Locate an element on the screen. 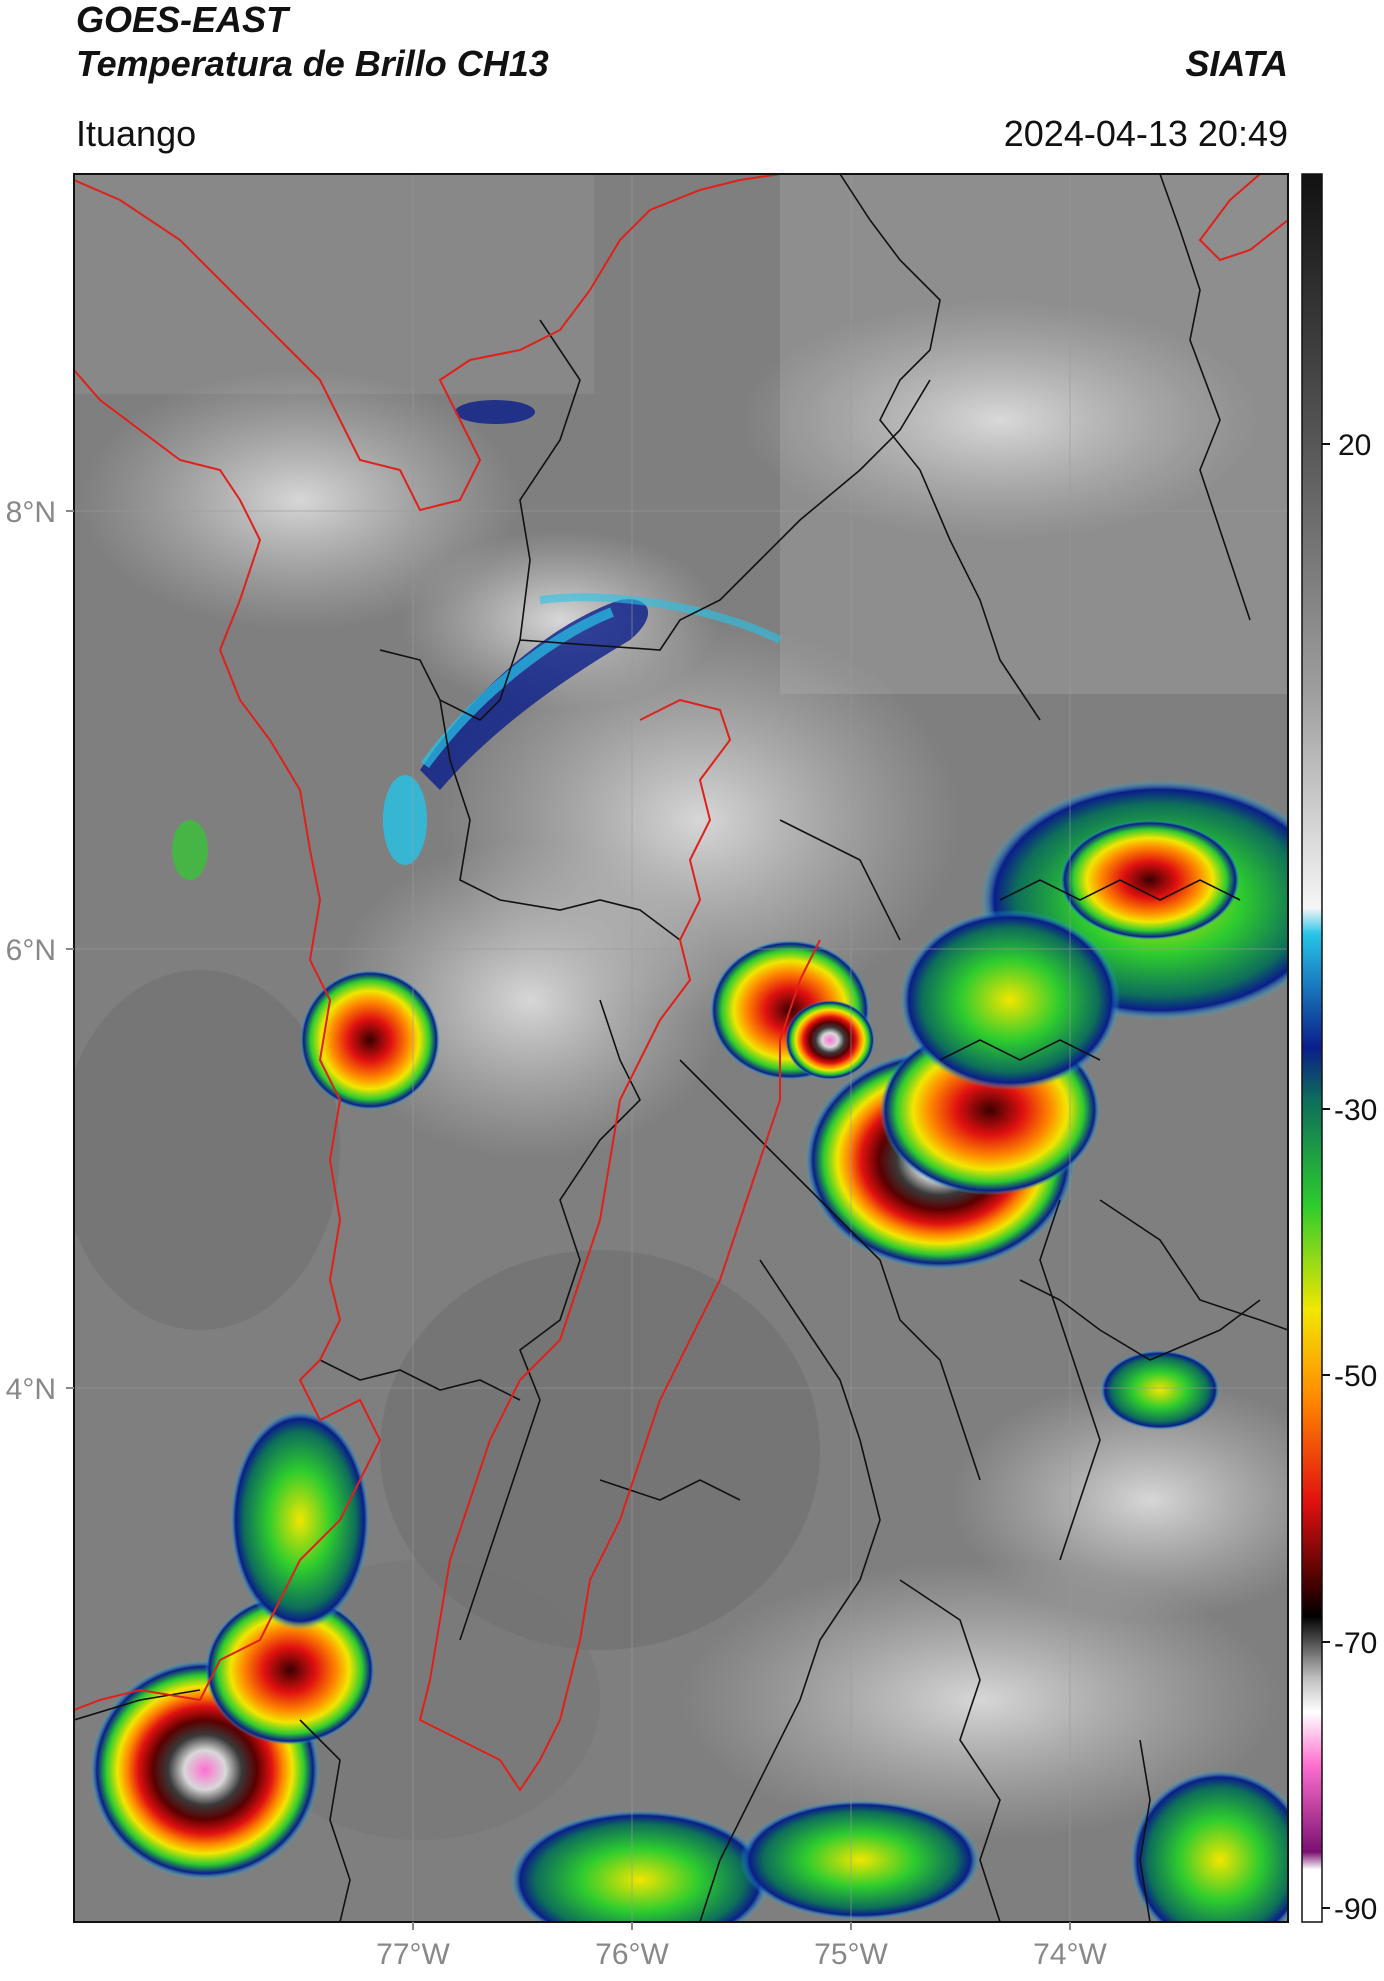 The height and width of the screenshot is (1981, 1384). colorbar-tick-minus70: -70 is located at coordinates (1355, 1643).